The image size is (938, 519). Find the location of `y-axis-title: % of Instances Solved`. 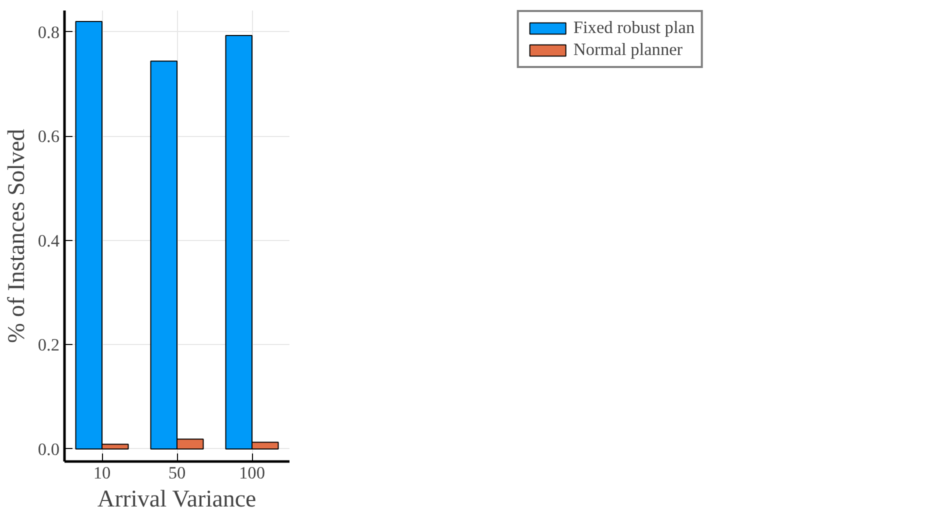

y-axis-title: % of Instances Solved is located at coordinates (17, 236).